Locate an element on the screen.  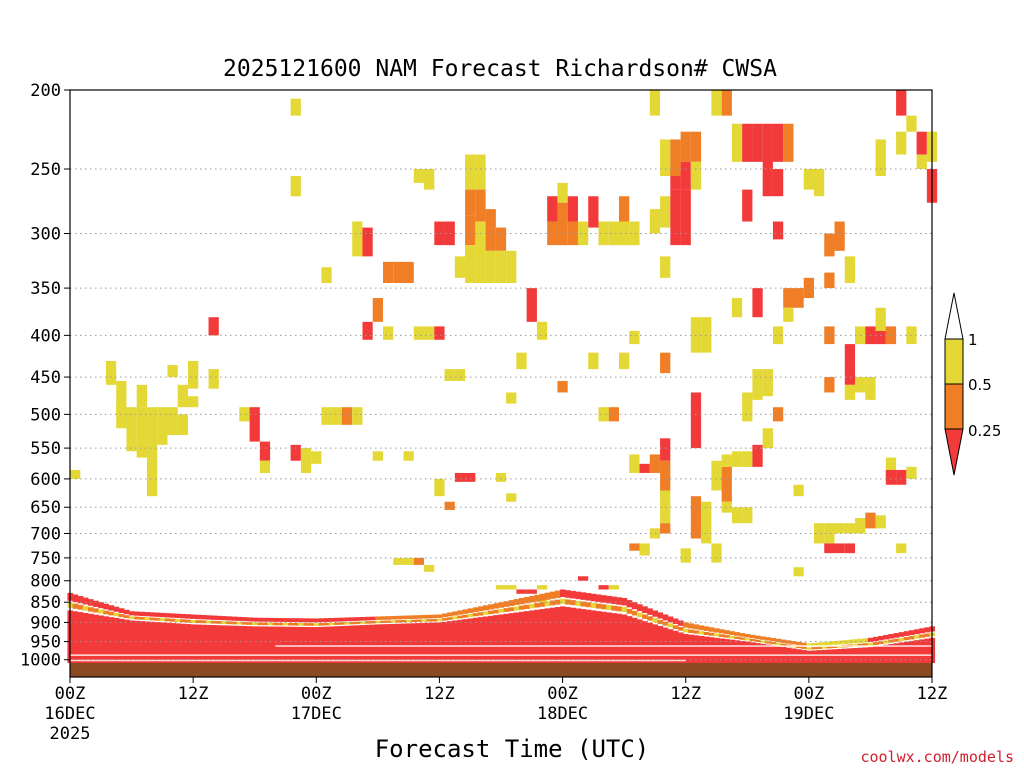
colorbar-bin-orange is located at coordinates (954, 406).